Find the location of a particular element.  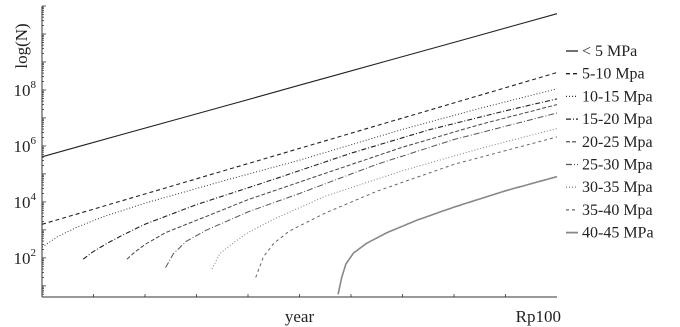

x-tick-label: Rp100 is located at coordinates (538, 316).